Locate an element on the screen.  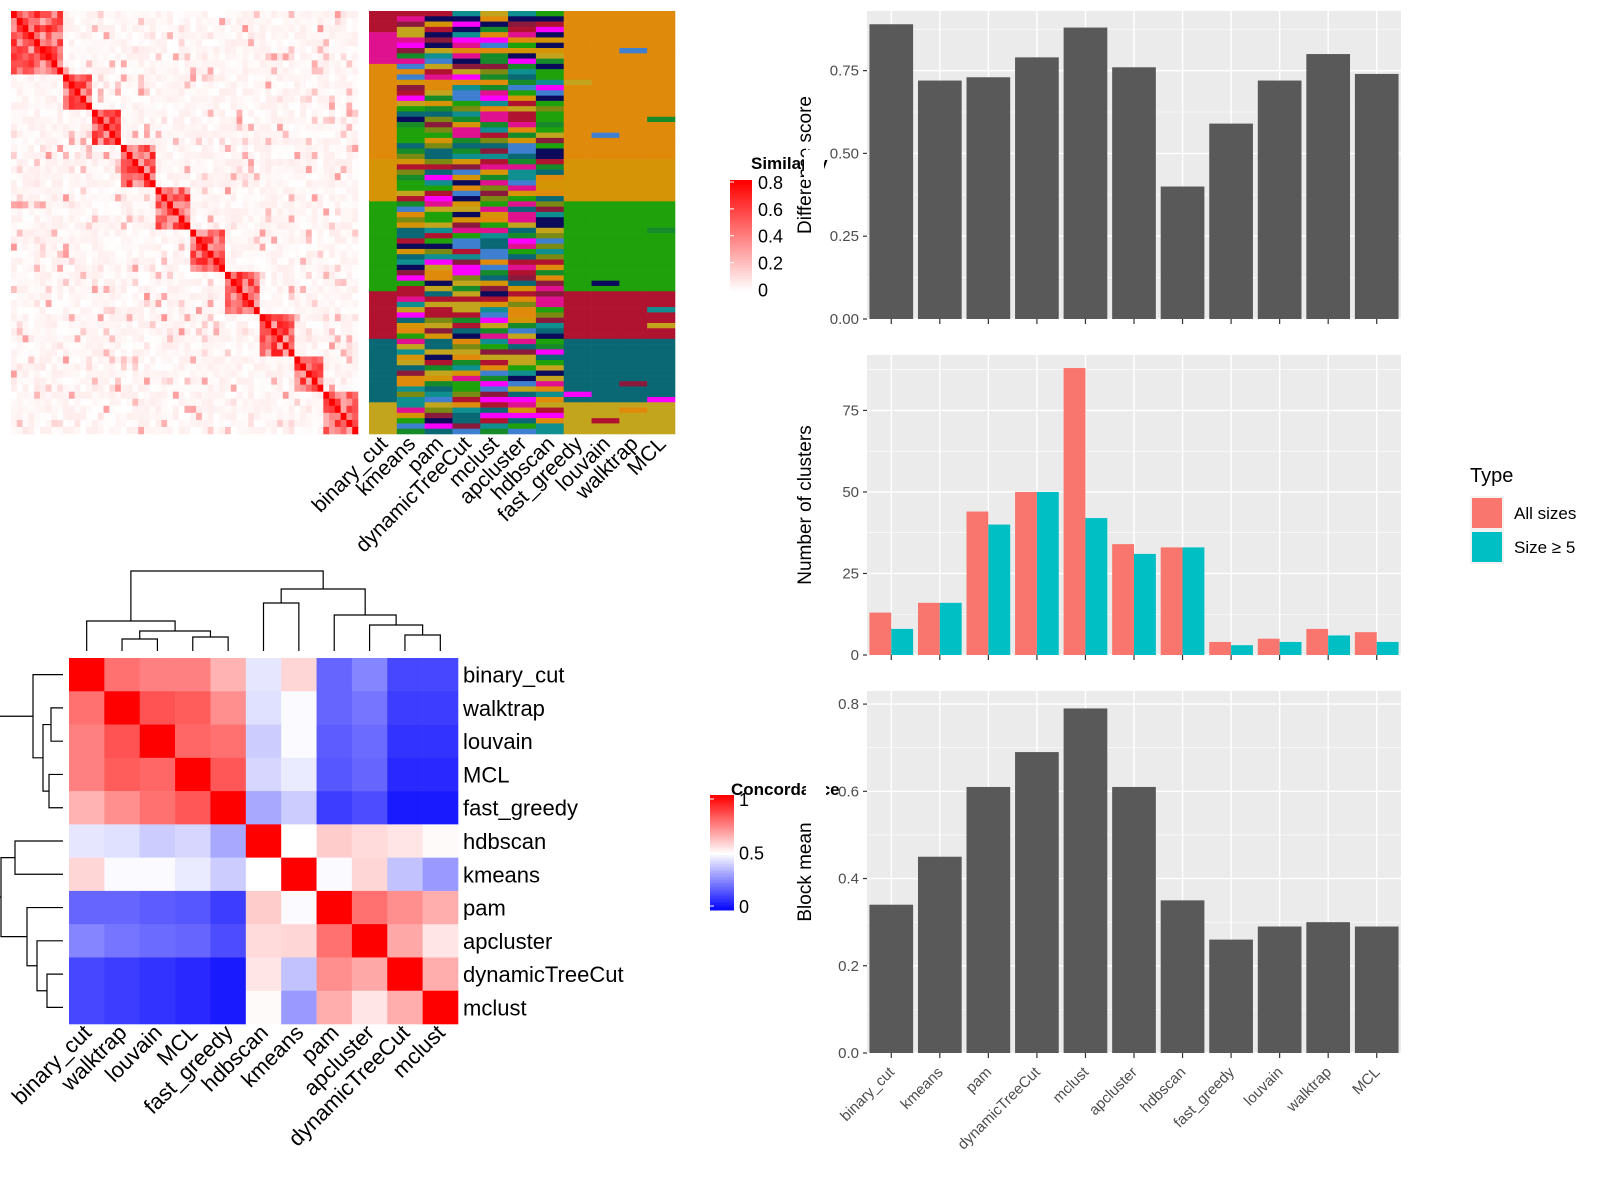
concordance-legend-swatch is located at coordinates (722, 833).